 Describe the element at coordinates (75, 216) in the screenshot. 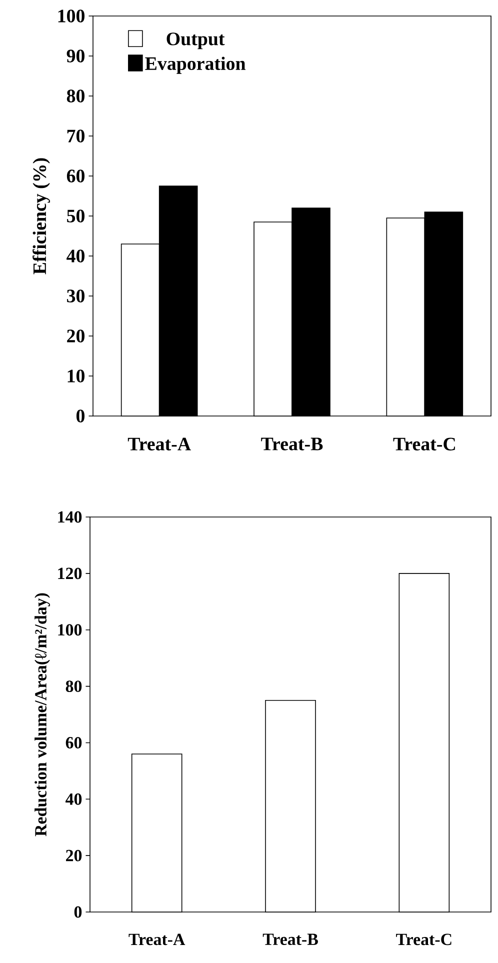

I see `y-tick-label: 50` at that location.